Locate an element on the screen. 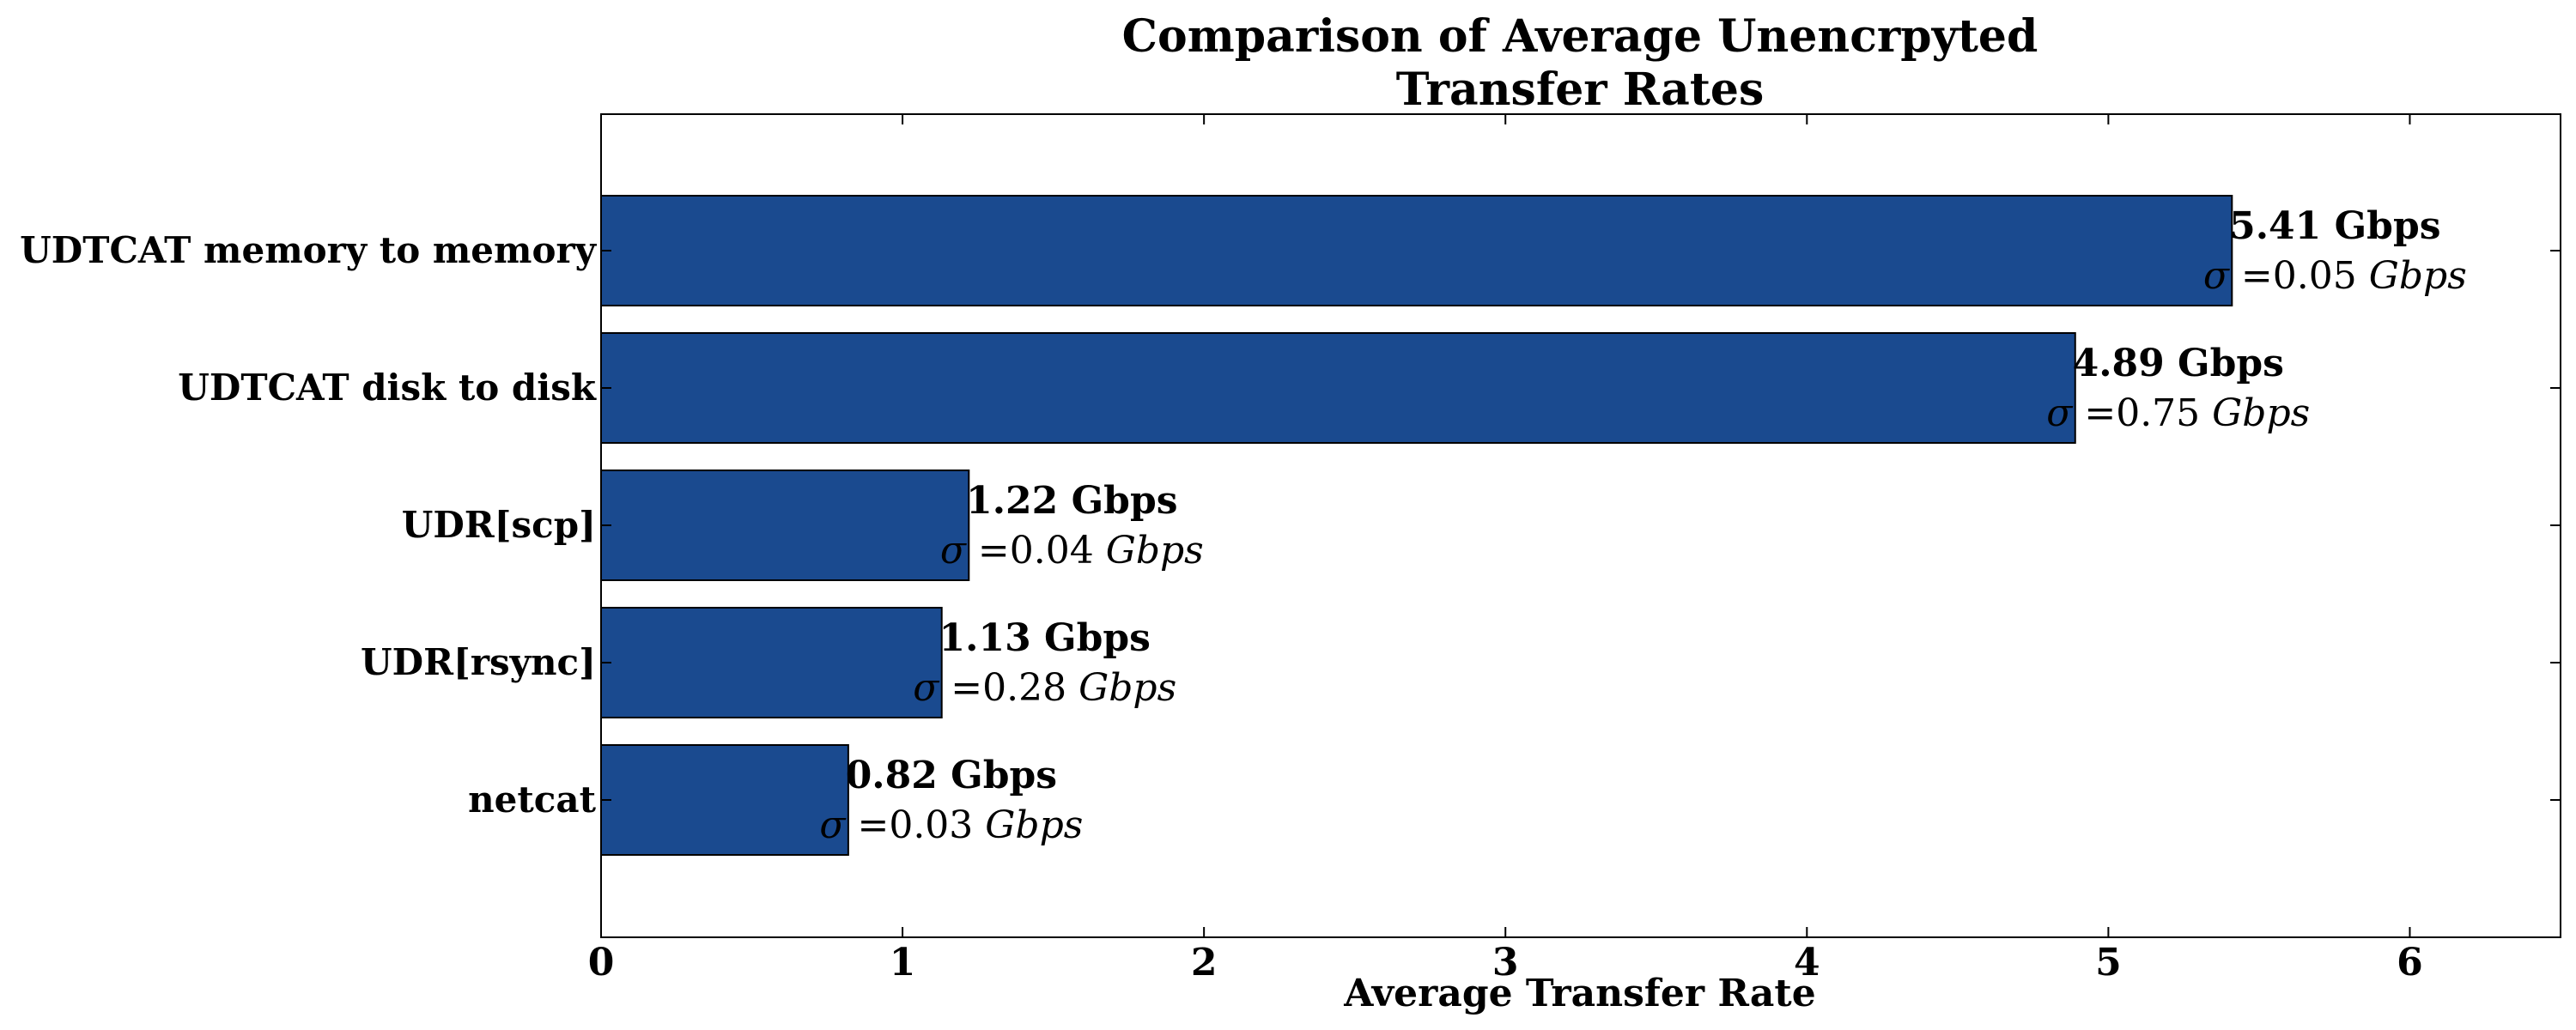 The image size is (2576, 1030). x-tick-label: 1 is located at coordinates (903, 963).